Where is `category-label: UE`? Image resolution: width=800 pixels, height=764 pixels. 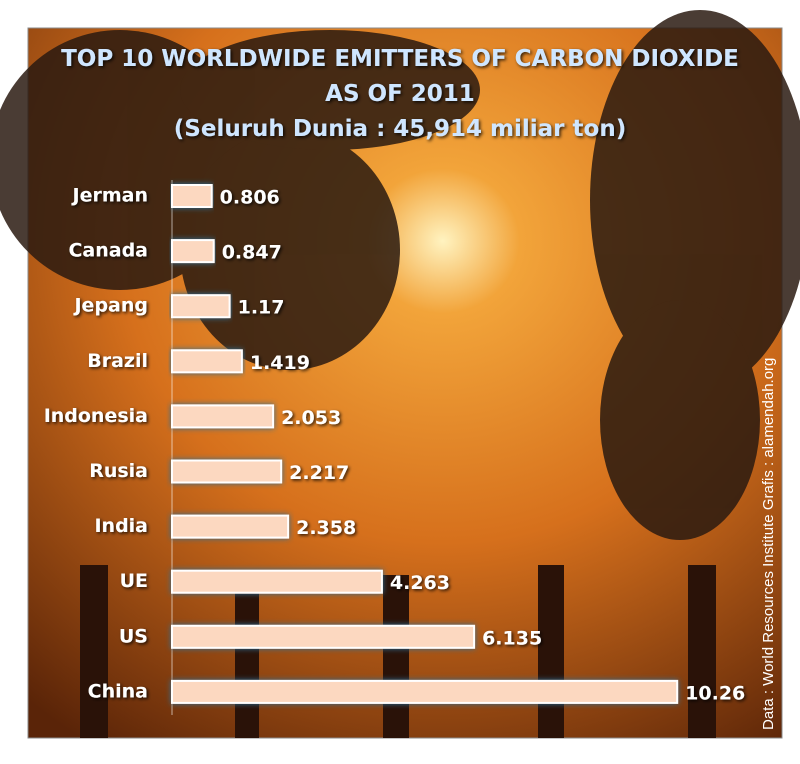 category-label: UE is located at coordinates (134, 581).